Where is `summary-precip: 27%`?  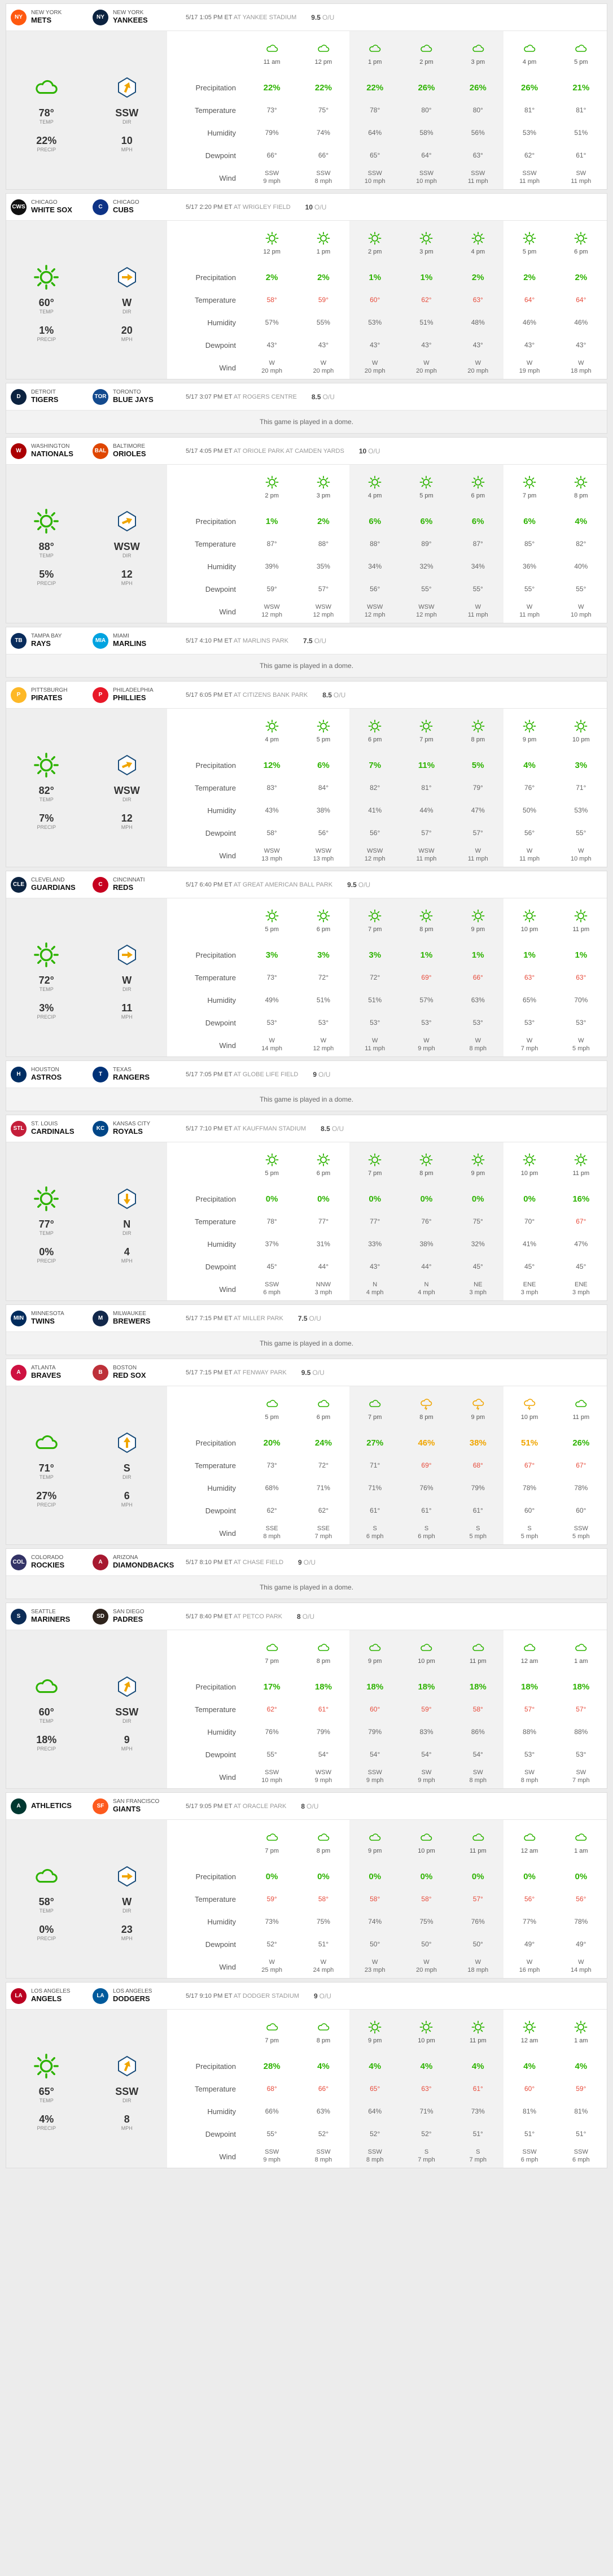 summary-precip: 27% is located at coordinates (46, 1496).